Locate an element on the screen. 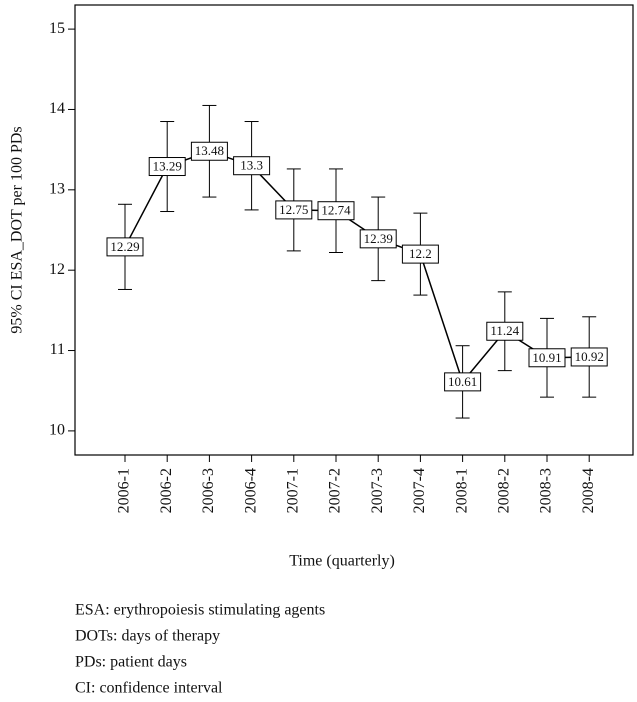  data-label: 13.3 is located at coordinates (251, 165).